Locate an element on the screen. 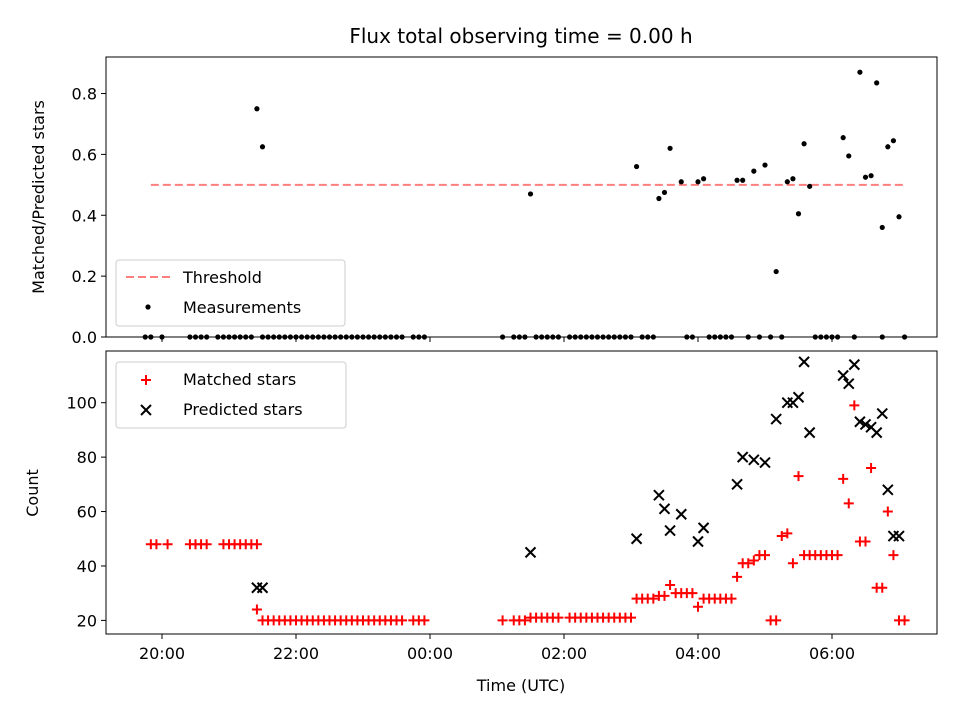 The image size is (960, 720). x-tick-label: 00:00 is located at coordinates (430, 653).